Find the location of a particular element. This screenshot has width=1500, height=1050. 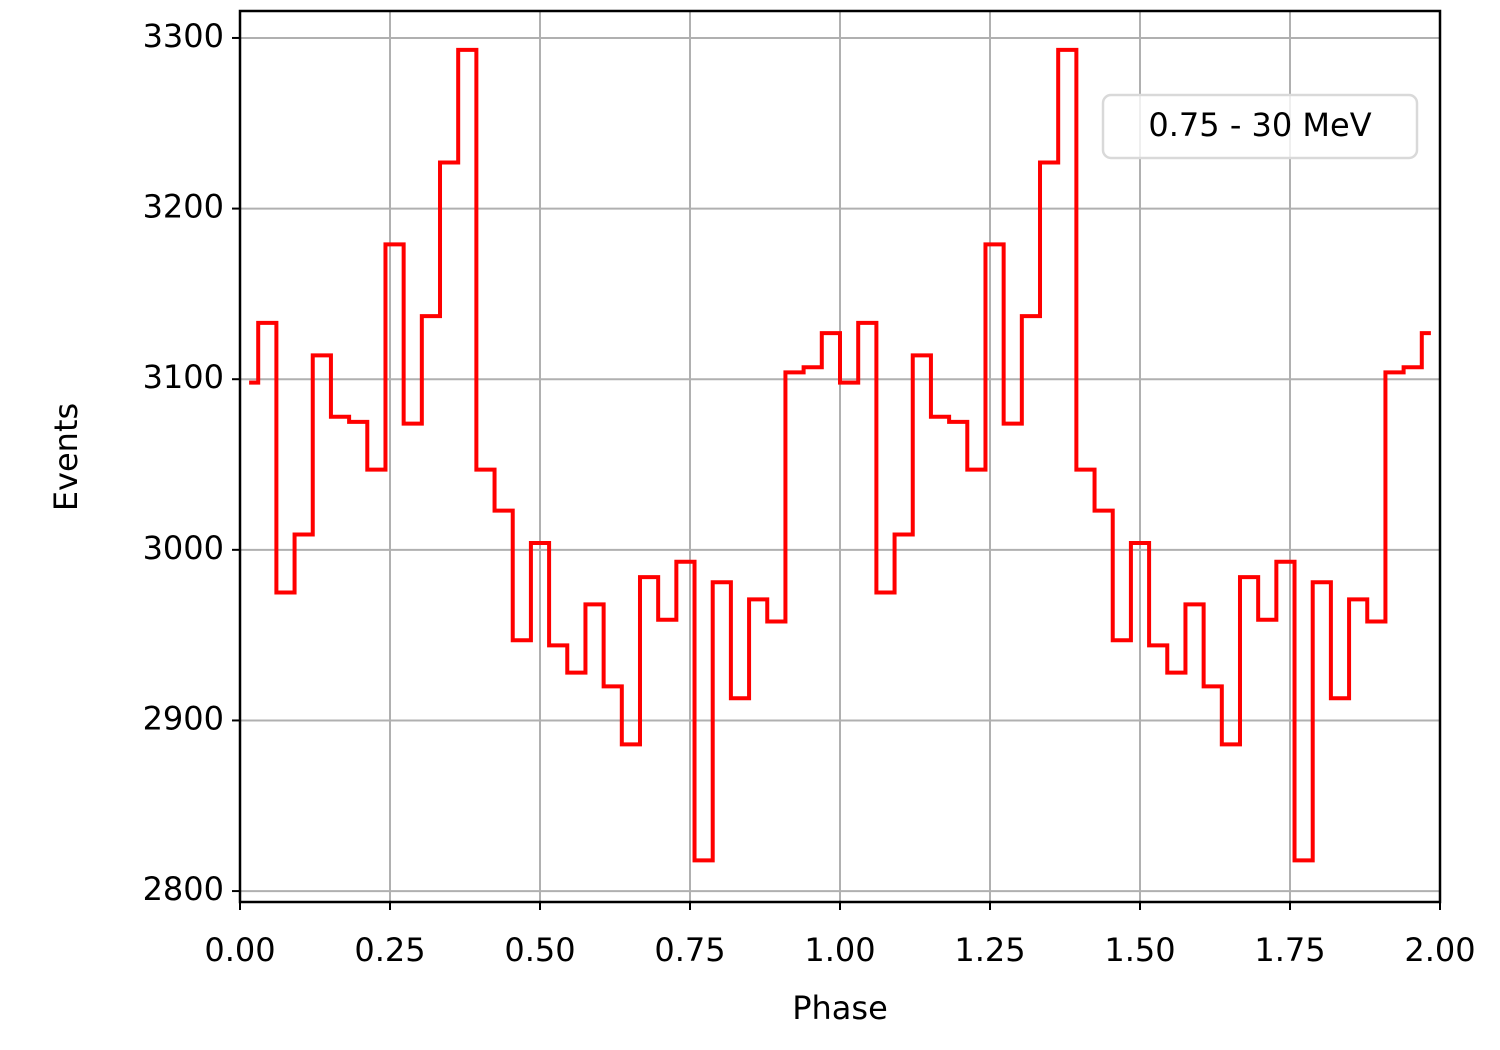

y-tick-label: 3300 is located at coordinates (183, 36).